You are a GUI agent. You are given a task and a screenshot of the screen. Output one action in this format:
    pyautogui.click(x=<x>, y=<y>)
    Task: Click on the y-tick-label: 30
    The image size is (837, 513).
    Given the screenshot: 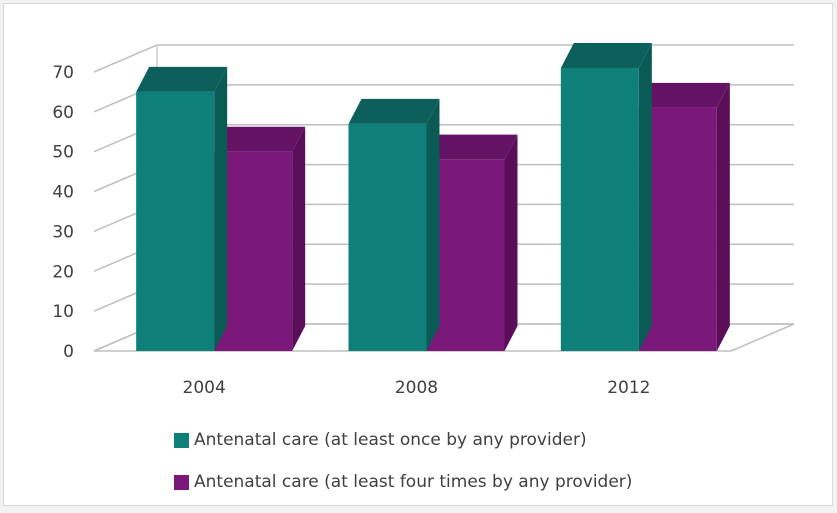 What is the action you would take?
    pyautogui.click(x=63, y=232)
    